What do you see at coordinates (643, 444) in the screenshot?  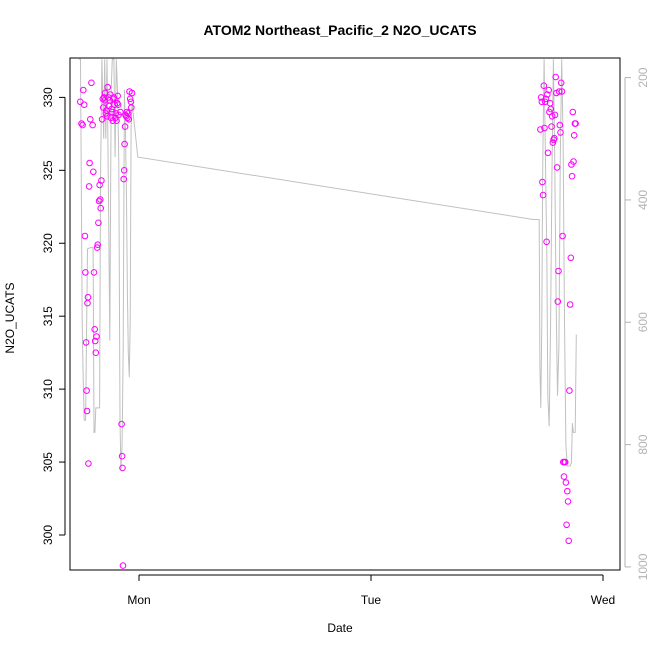 I see `y2-tick-label: 800` at bounding box center [643, 444].